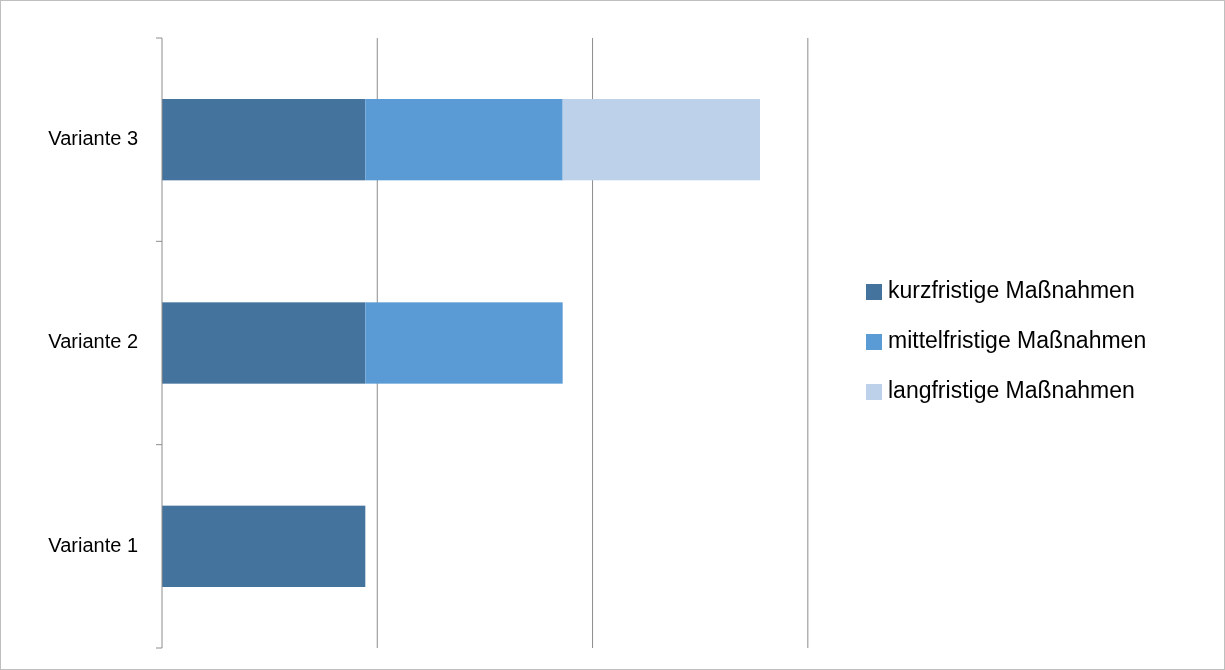 This screenshot has height=670, width=1225. I want to click on legend-label: langfristige Maßnahmen, so click(1011, 390).